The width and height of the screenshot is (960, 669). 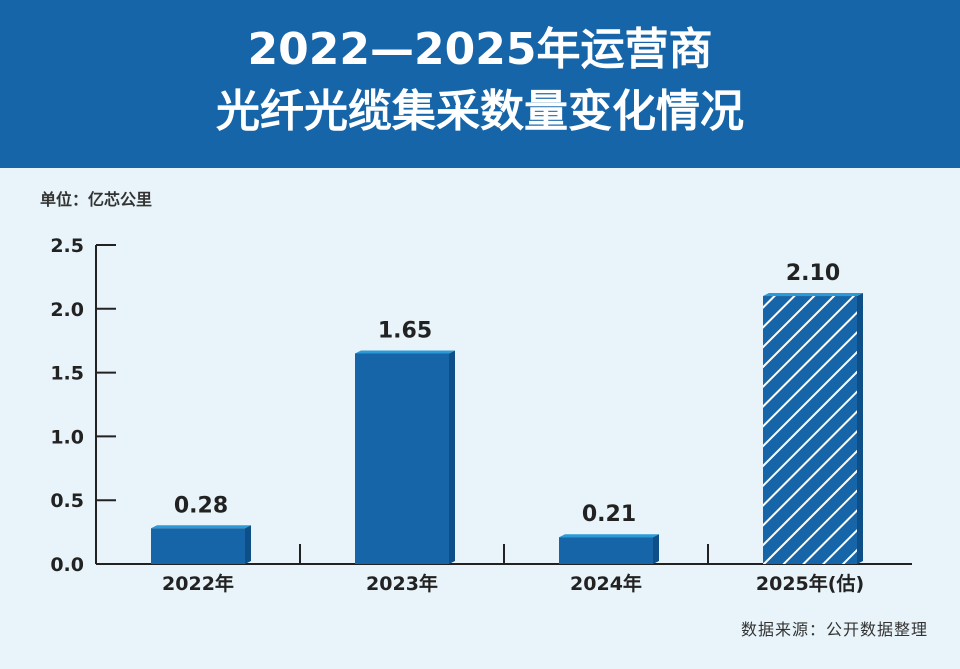 I want to click on source-label: 数据来源：公开数据整理, so click(x=834, y=629).